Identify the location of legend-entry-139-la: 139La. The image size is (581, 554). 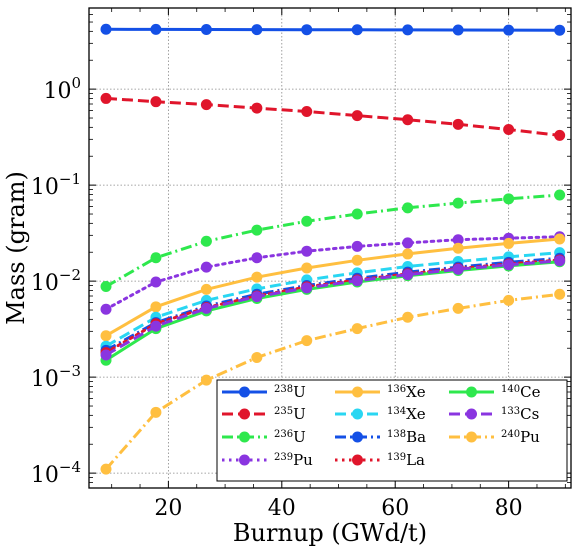
(380, 460).